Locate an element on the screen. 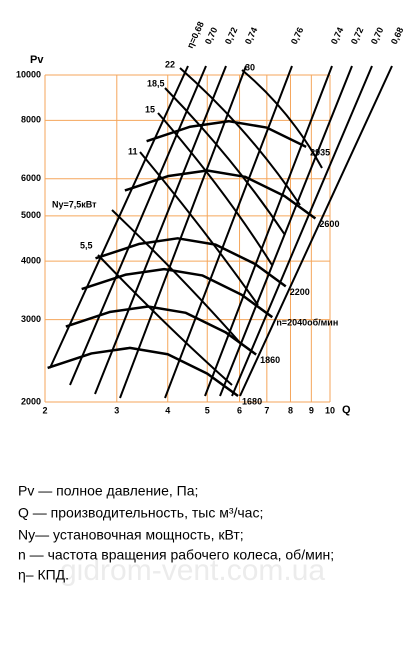  power-label: 15 is located at coordinates (150, 109).